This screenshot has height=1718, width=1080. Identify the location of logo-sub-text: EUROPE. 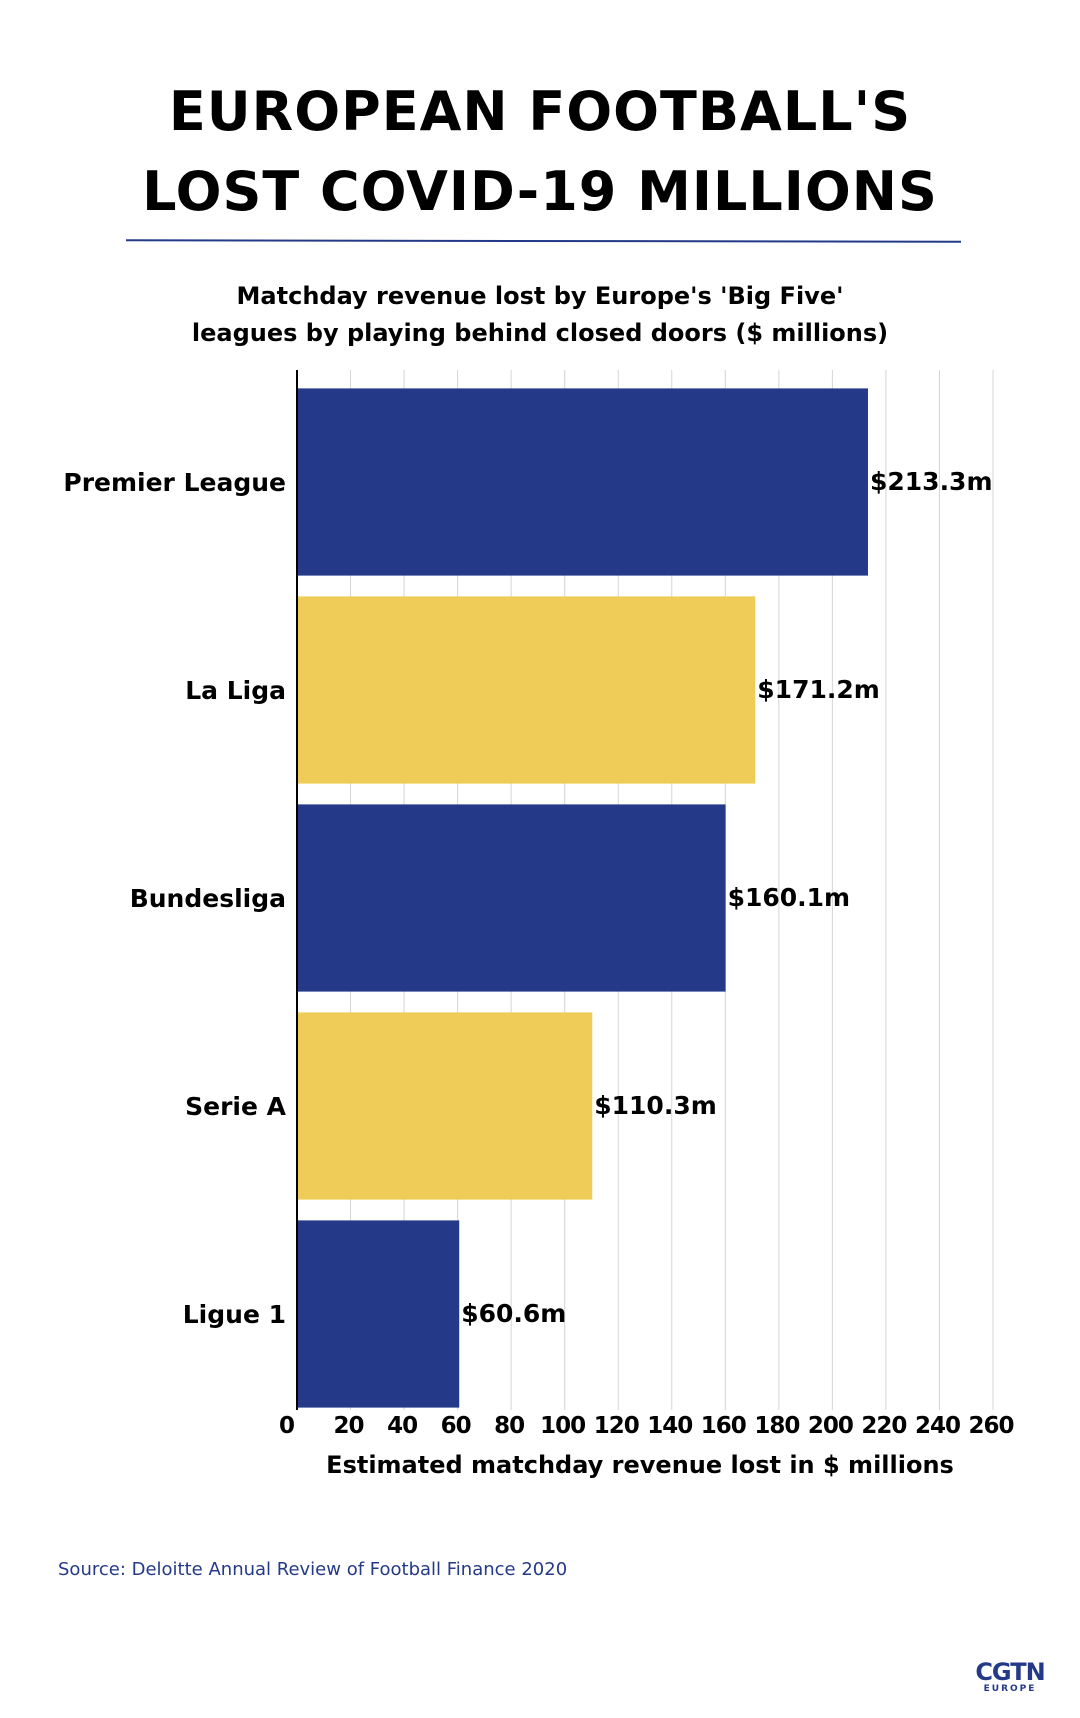
(1010, 1689).